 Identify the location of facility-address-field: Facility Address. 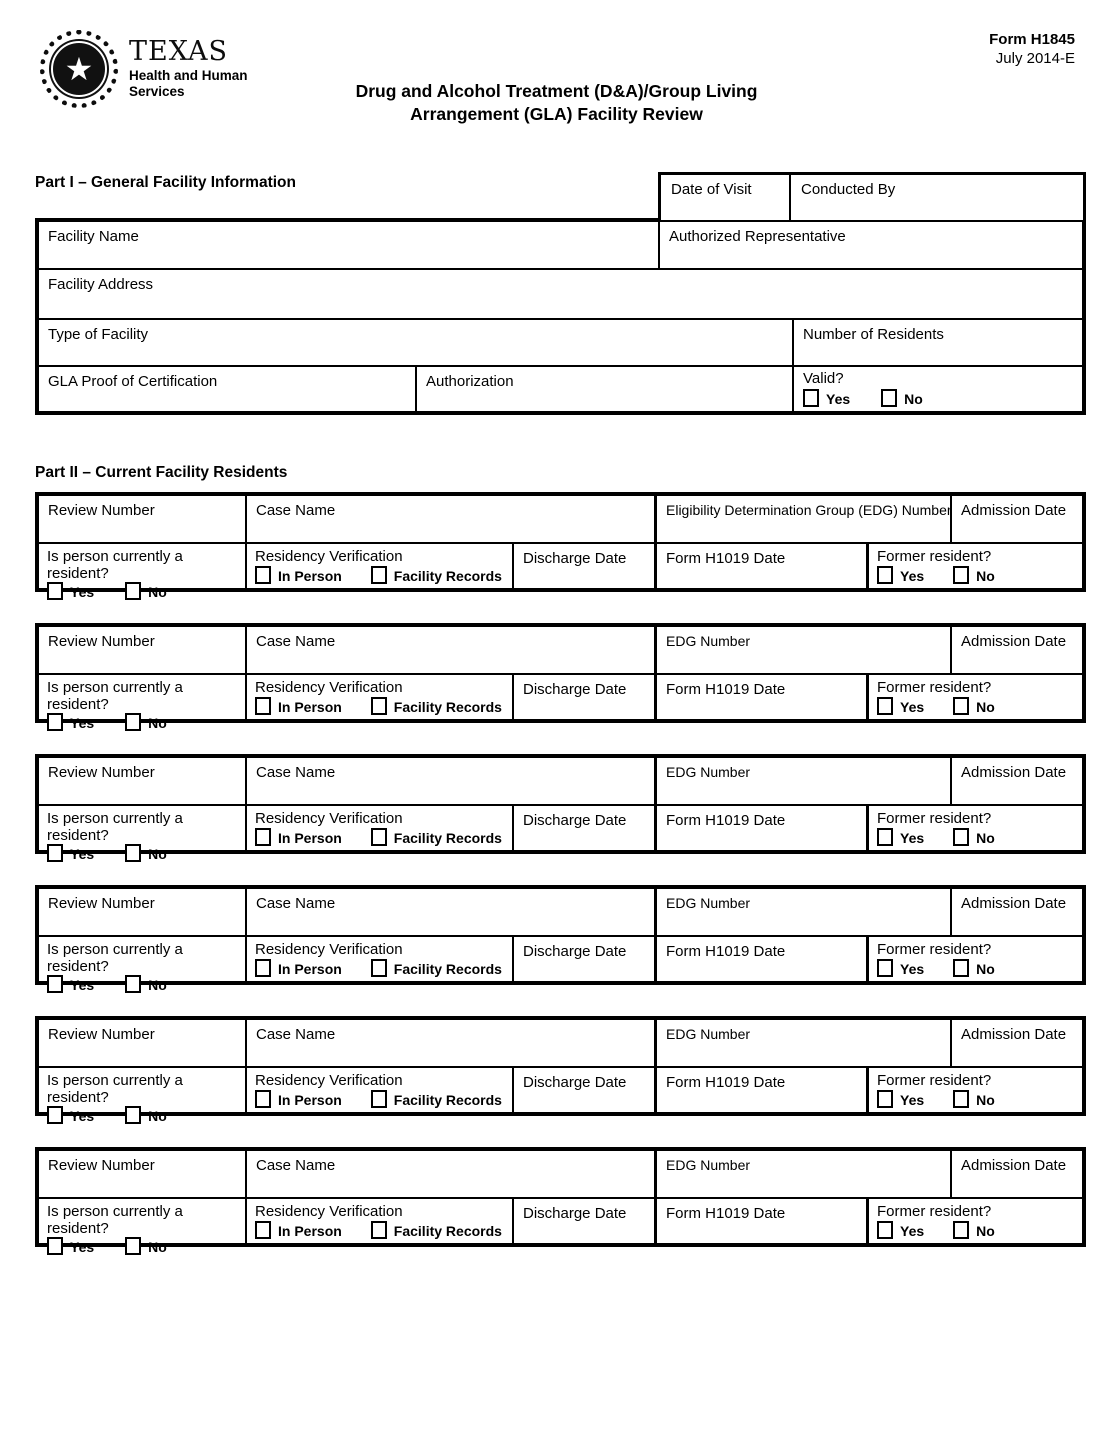
(101, 284).